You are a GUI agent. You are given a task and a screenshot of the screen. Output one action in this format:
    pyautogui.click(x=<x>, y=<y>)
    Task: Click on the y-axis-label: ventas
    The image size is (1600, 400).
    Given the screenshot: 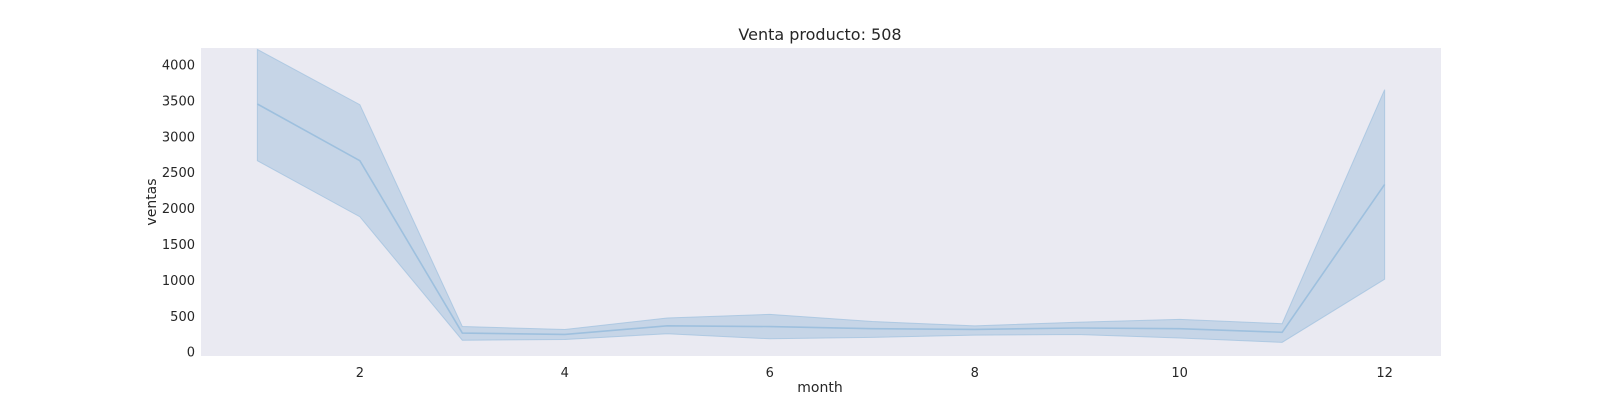 What is the action you would take?
    pyautogui.click(x=152, y=201)
    